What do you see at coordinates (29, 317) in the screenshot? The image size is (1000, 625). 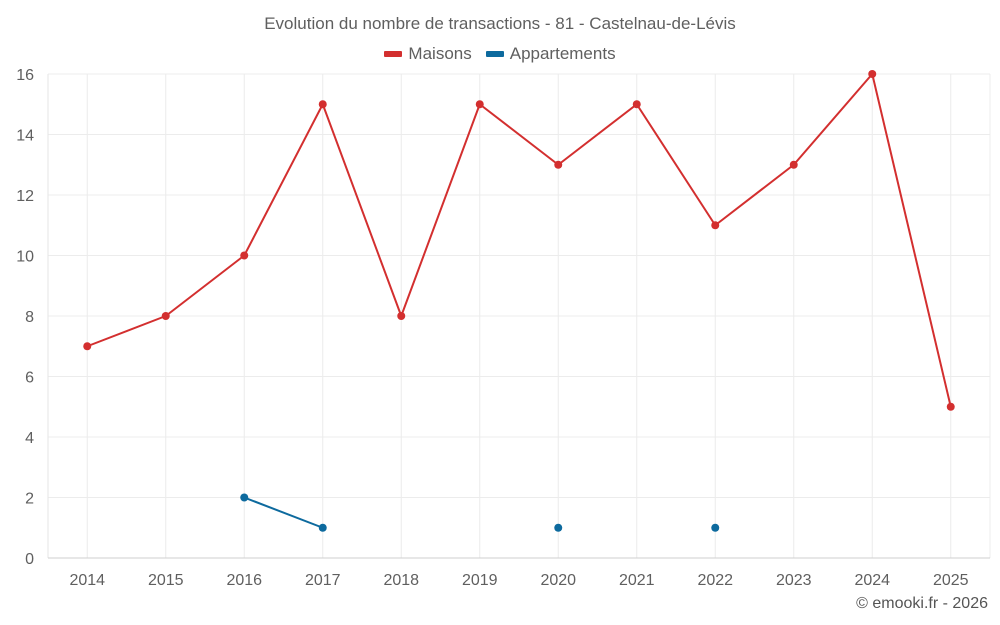 I see `y-tick-label-8: 8` at bounding box center [29, 317].